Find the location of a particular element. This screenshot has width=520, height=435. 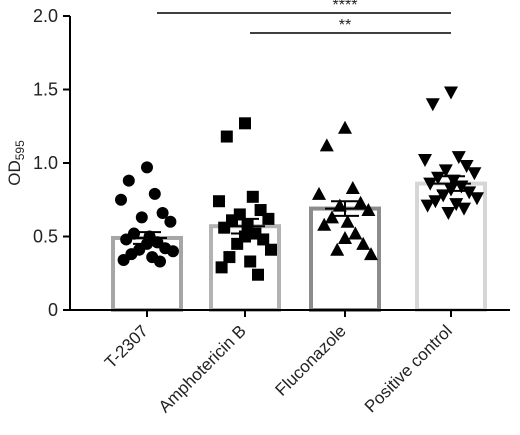

y-tick-label: 0 is located at coordinates (53, 310).